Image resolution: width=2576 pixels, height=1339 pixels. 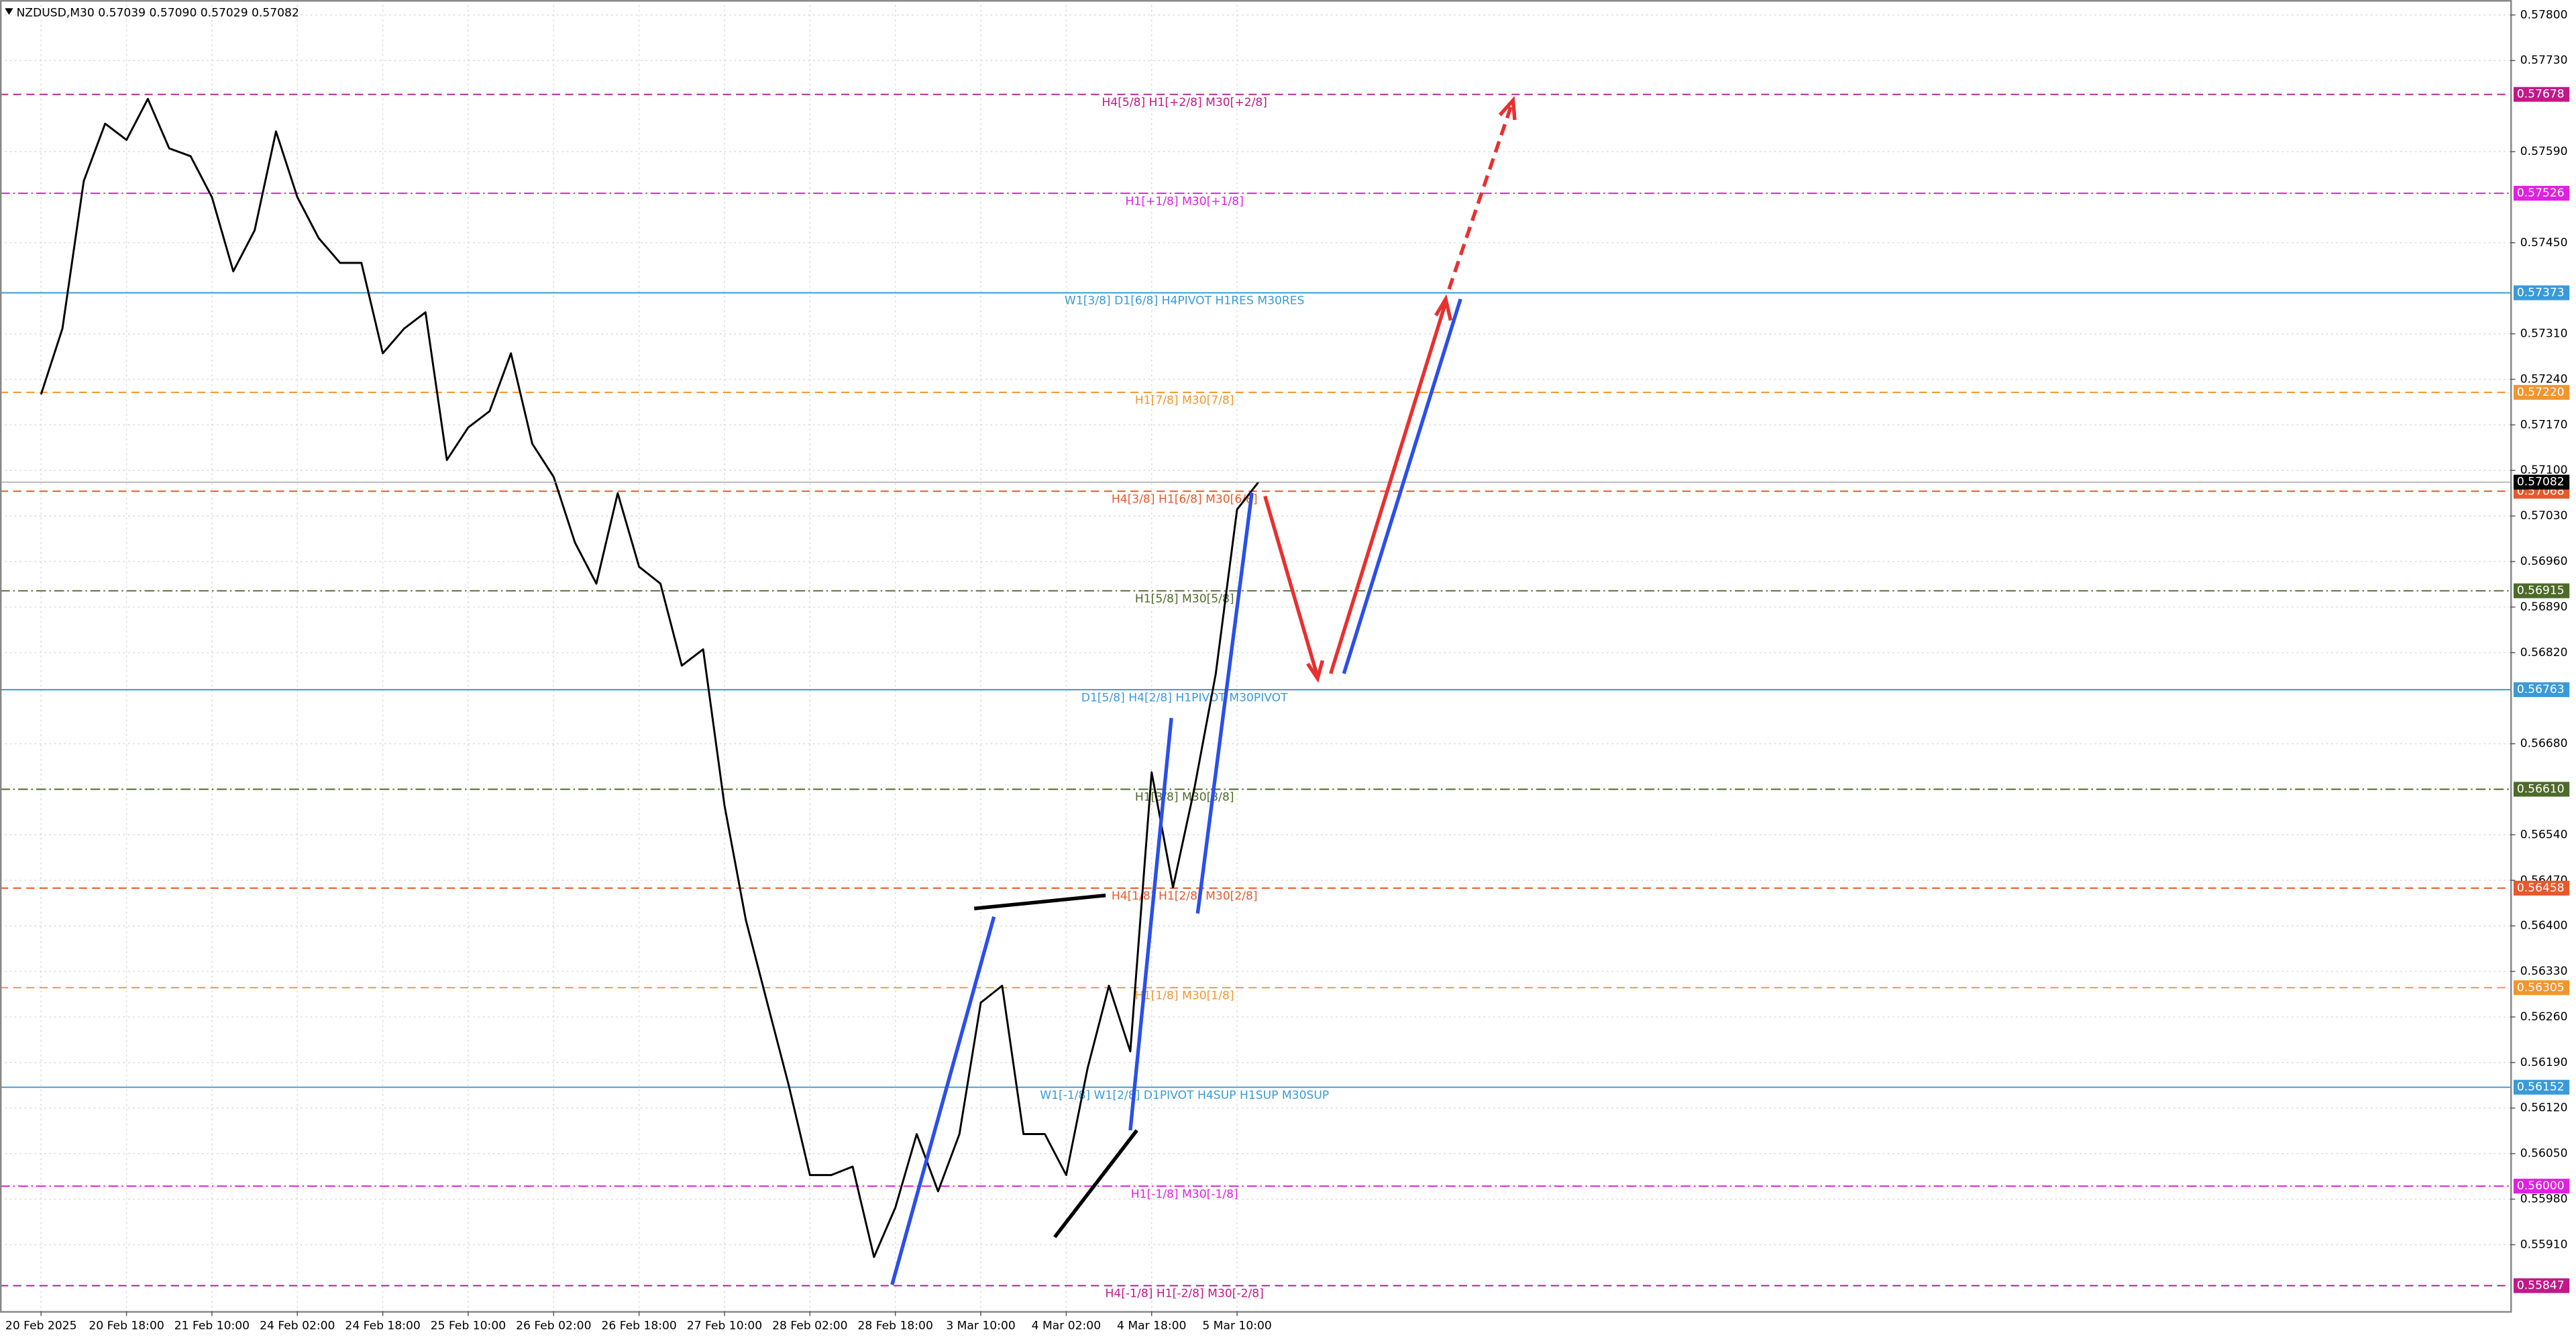 I want to click on price-tag-label: 0.56458, so click(x=2541, y=888).